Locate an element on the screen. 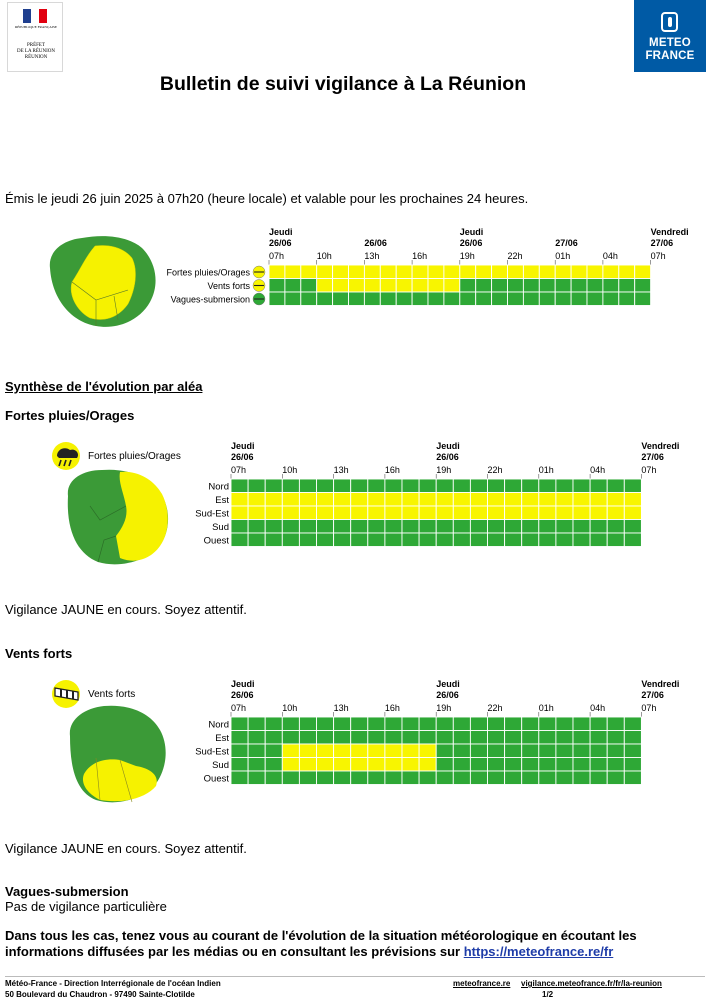  row-label: Vents forts is located at coordinates (228, 286).